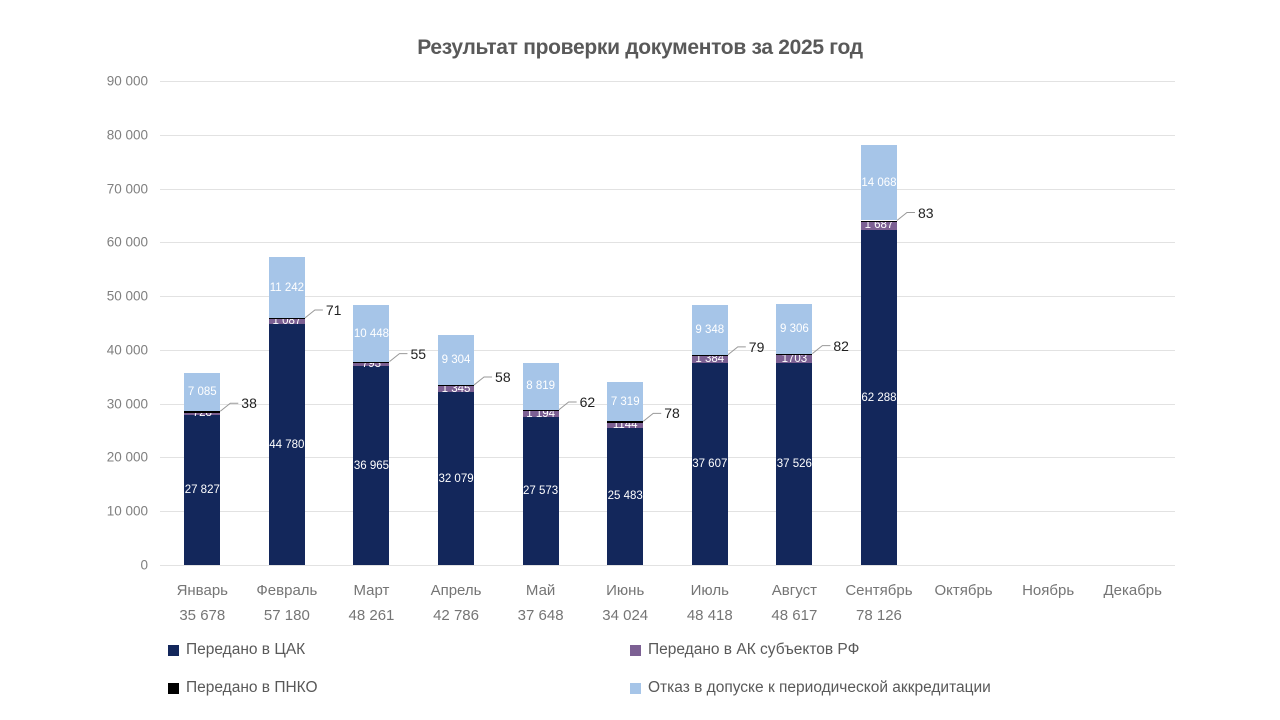 The width and height of the screenshot is (1280, 720). I want to click on y-axis-tick-label: 70 000, so click(127, 189).